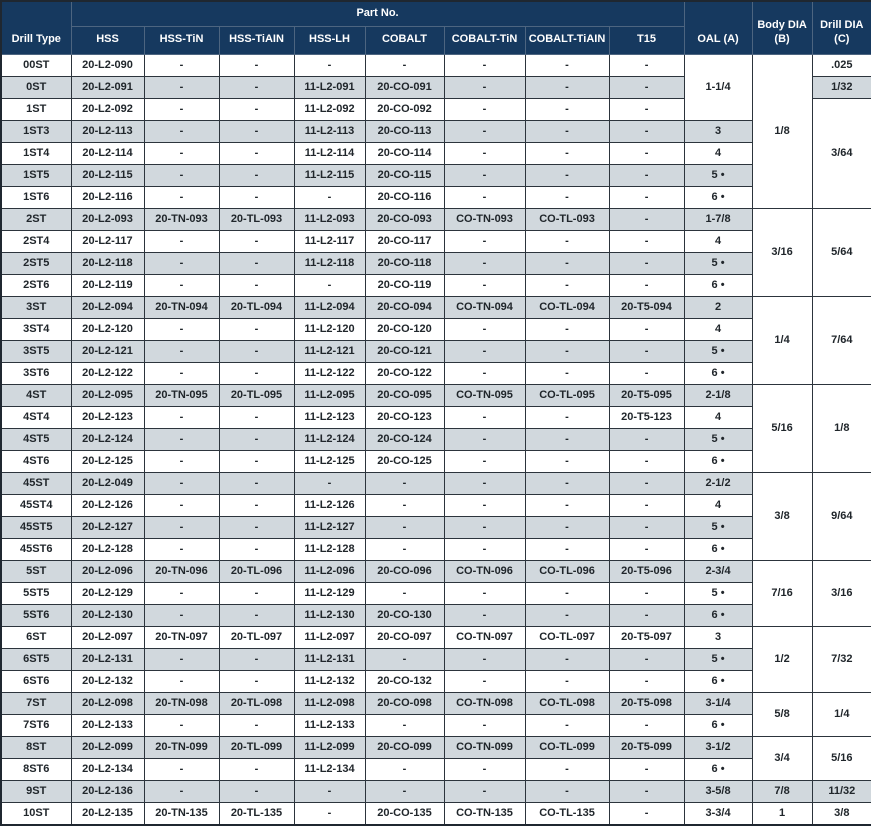  What do you see at coordinates (646, 637) in the screenshot?
I see `part-cell: 20-T5-097` at bounding box center [646, 637].